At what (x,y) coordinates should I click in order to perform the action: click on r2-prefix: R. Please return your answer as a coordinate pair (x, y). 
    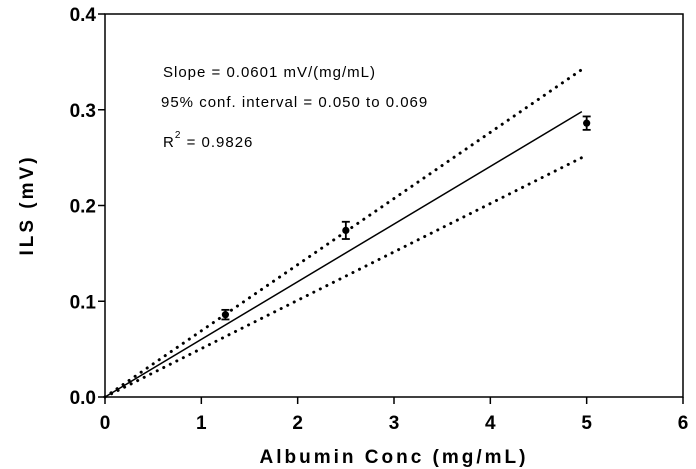
    Looking at the image, I should click on (169, 142).